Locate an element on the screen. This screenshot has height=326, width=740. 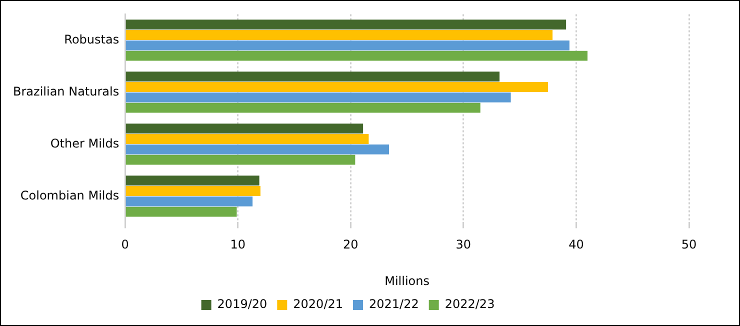
x-tick-label: 30 is located at coordinates (464, 245).